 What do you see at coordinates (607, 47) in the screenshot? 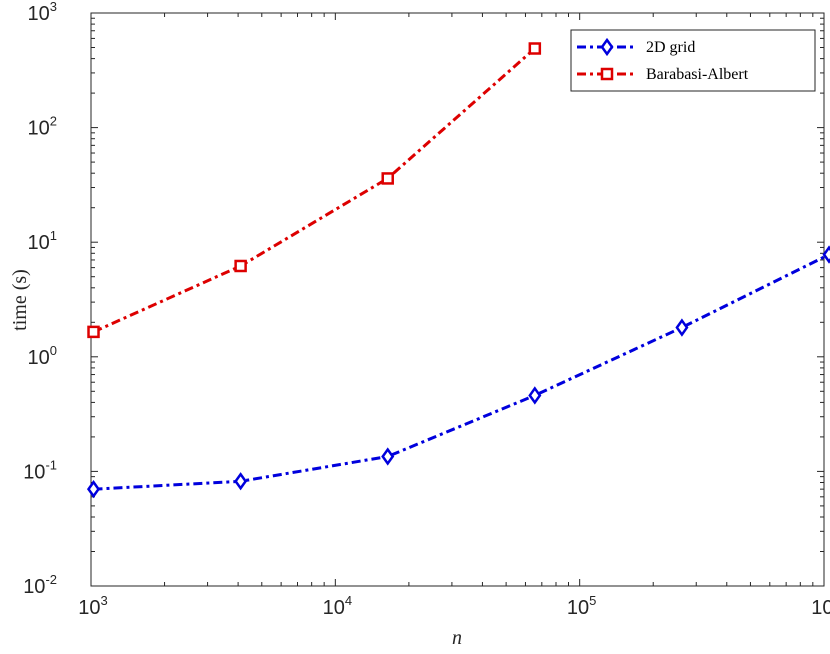
I see `legend-diamond-icon` at bounding box center [607, 47].